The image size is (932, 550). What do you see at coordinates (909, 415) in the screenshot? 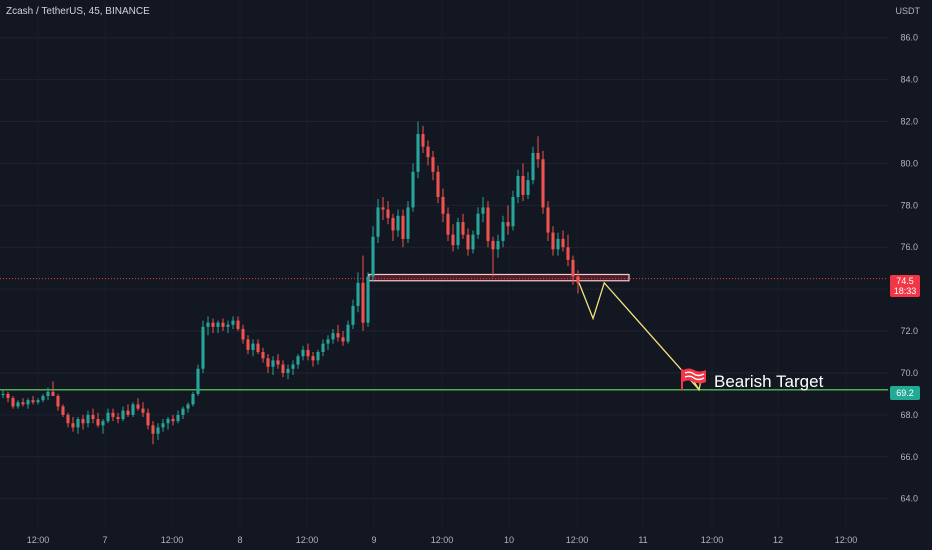
I see `y-tick-label: 68.0` at bounding box center [909, 415].